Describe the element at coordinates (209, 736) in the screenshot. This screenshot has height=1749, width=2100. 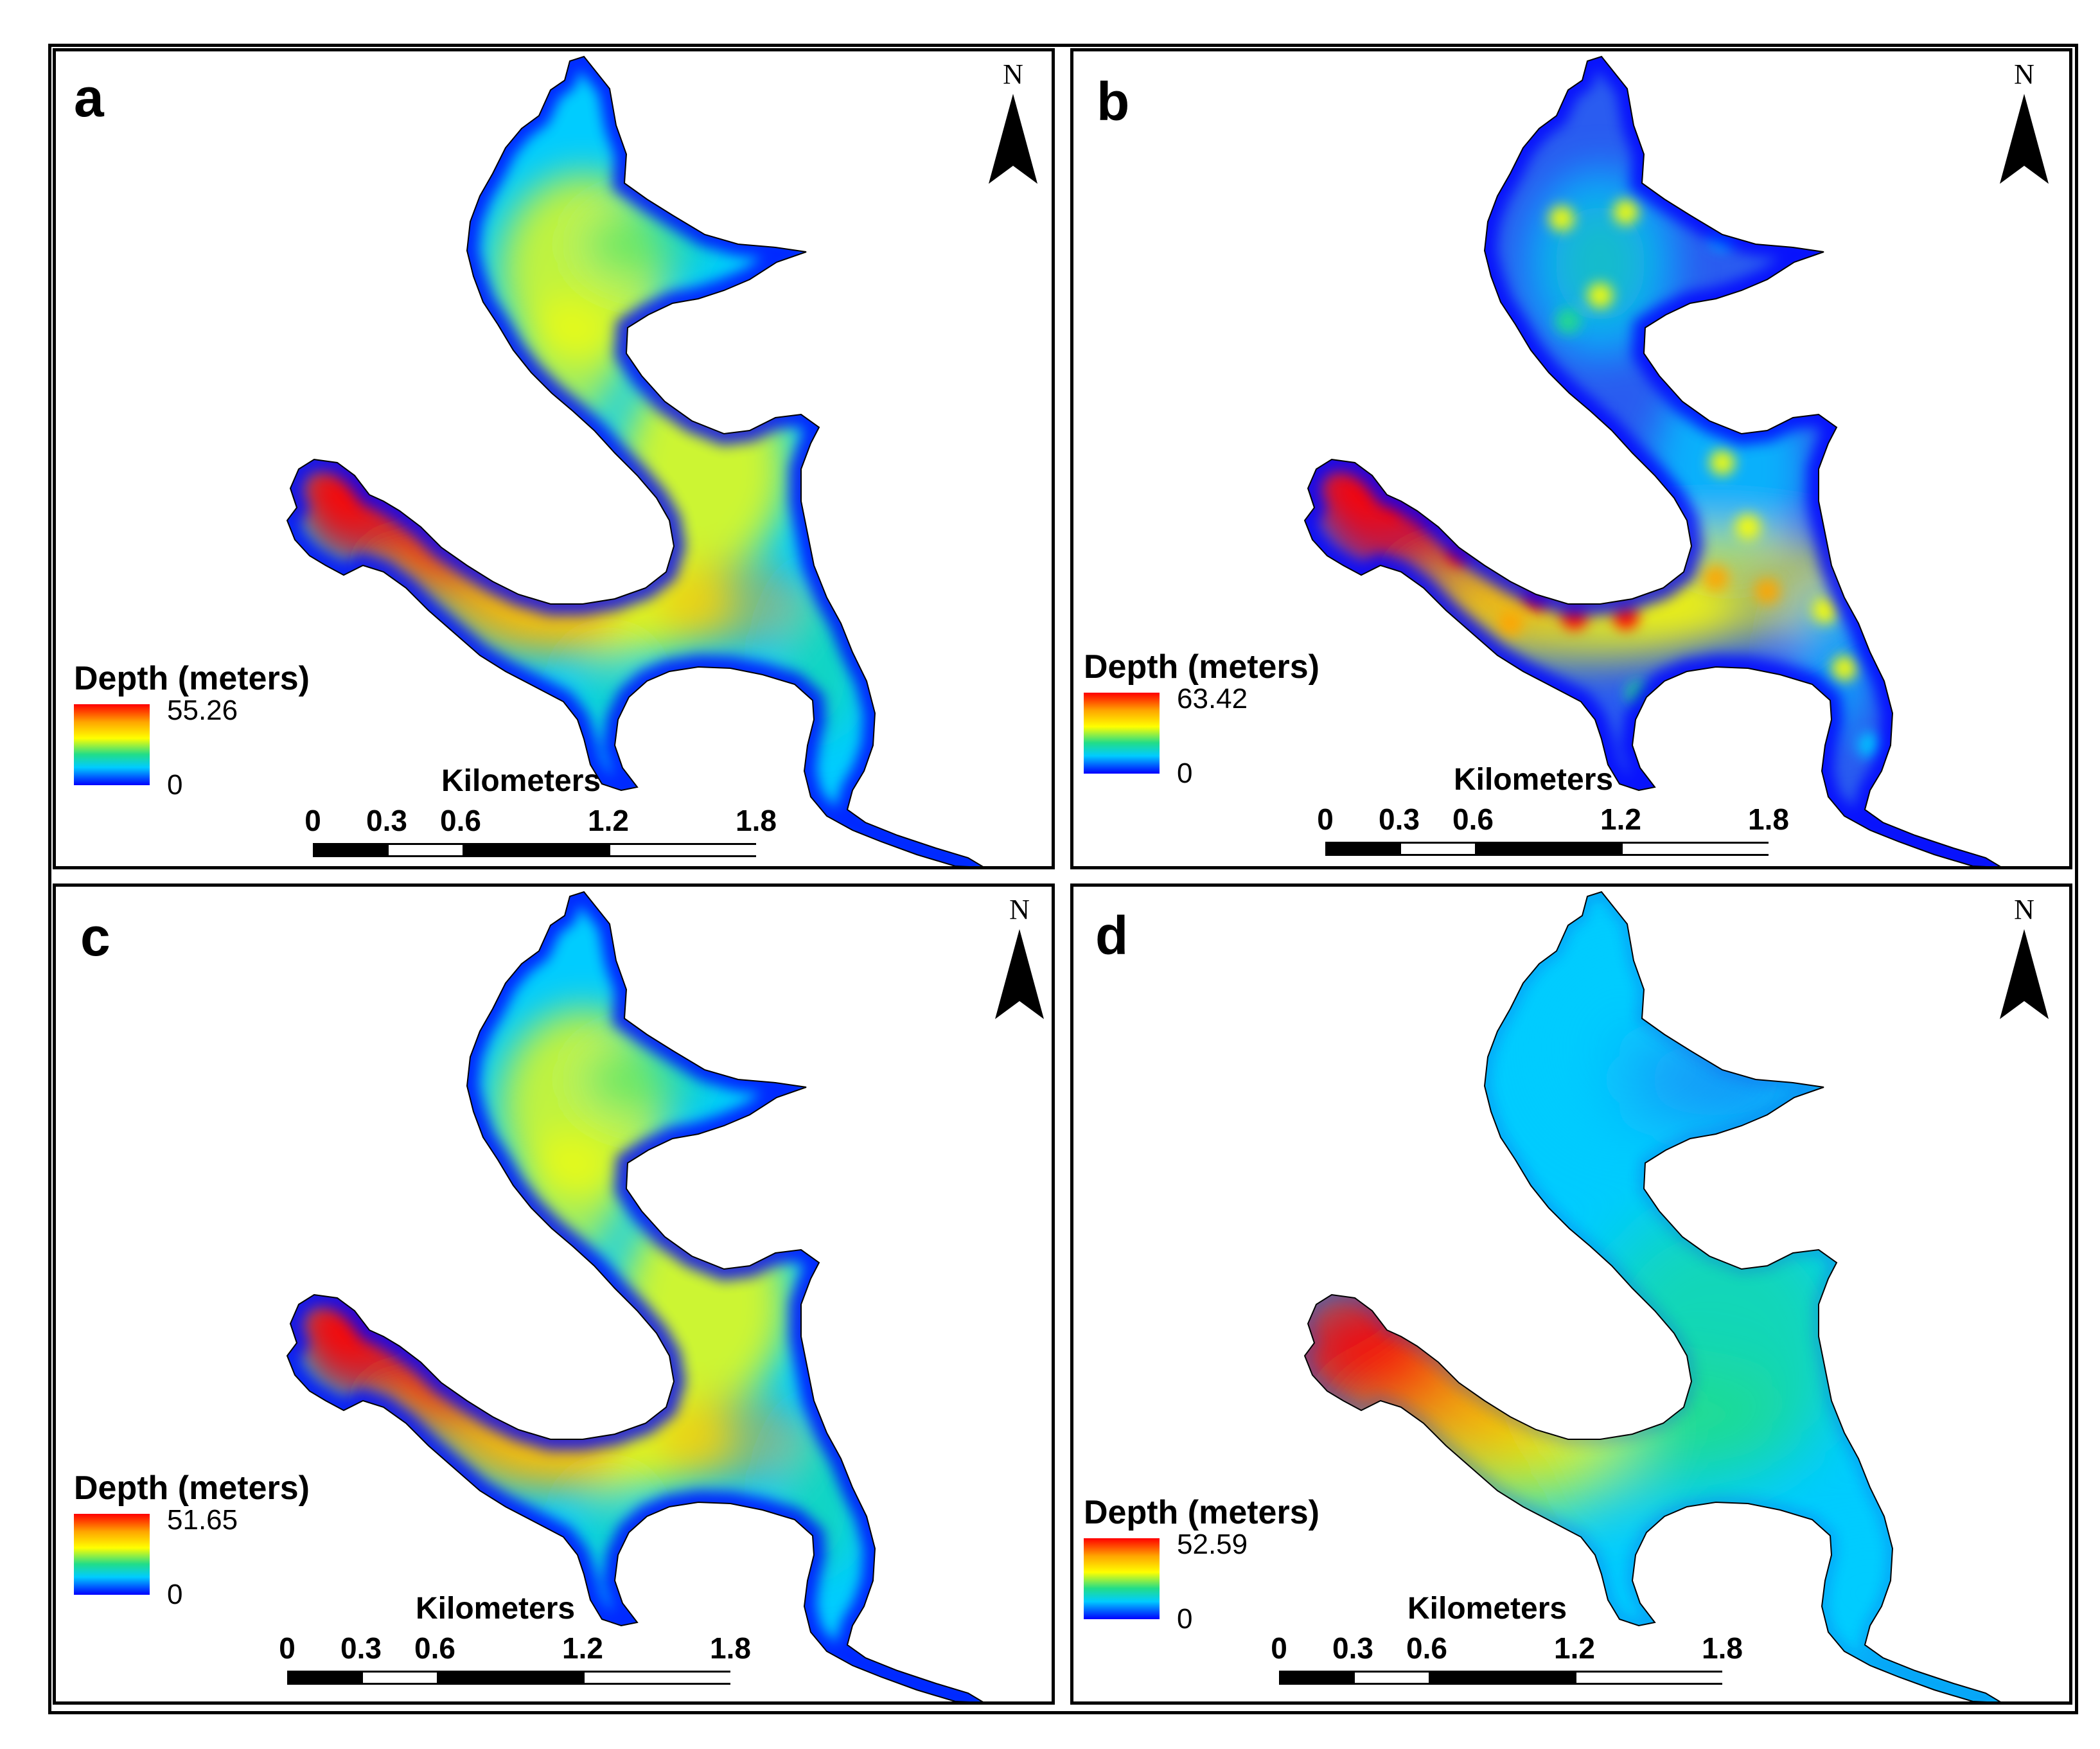
I see `depth-legend: Depth (meters) 55.26 0` at that location.